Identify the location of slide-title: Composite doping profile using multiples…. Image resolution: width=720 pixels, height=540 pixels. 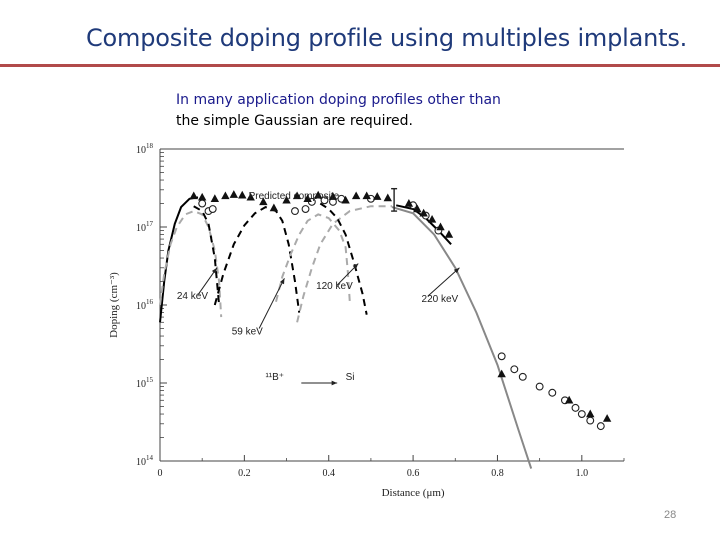
(387, 38).